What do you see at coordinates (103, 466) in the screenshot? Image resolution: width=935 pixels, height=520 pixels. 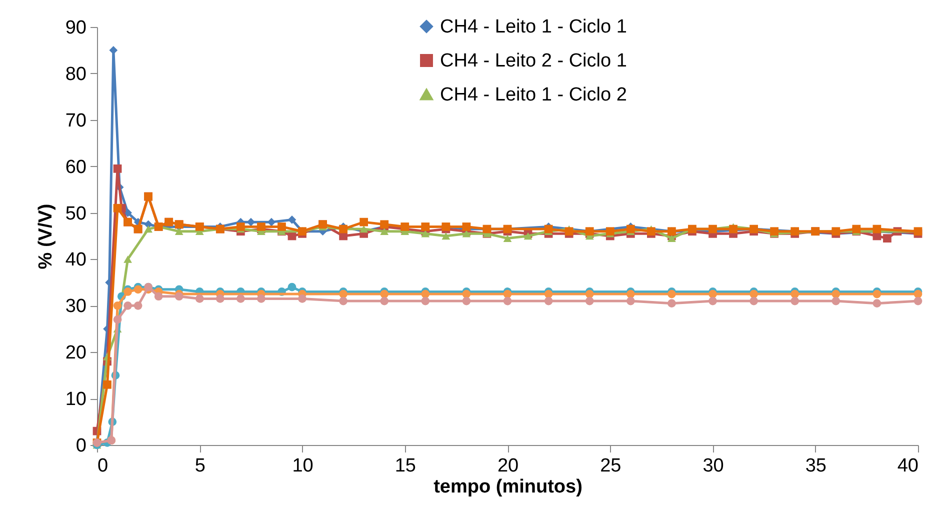 I see `x-tick-label: 0` at bounding box center [103, 466].